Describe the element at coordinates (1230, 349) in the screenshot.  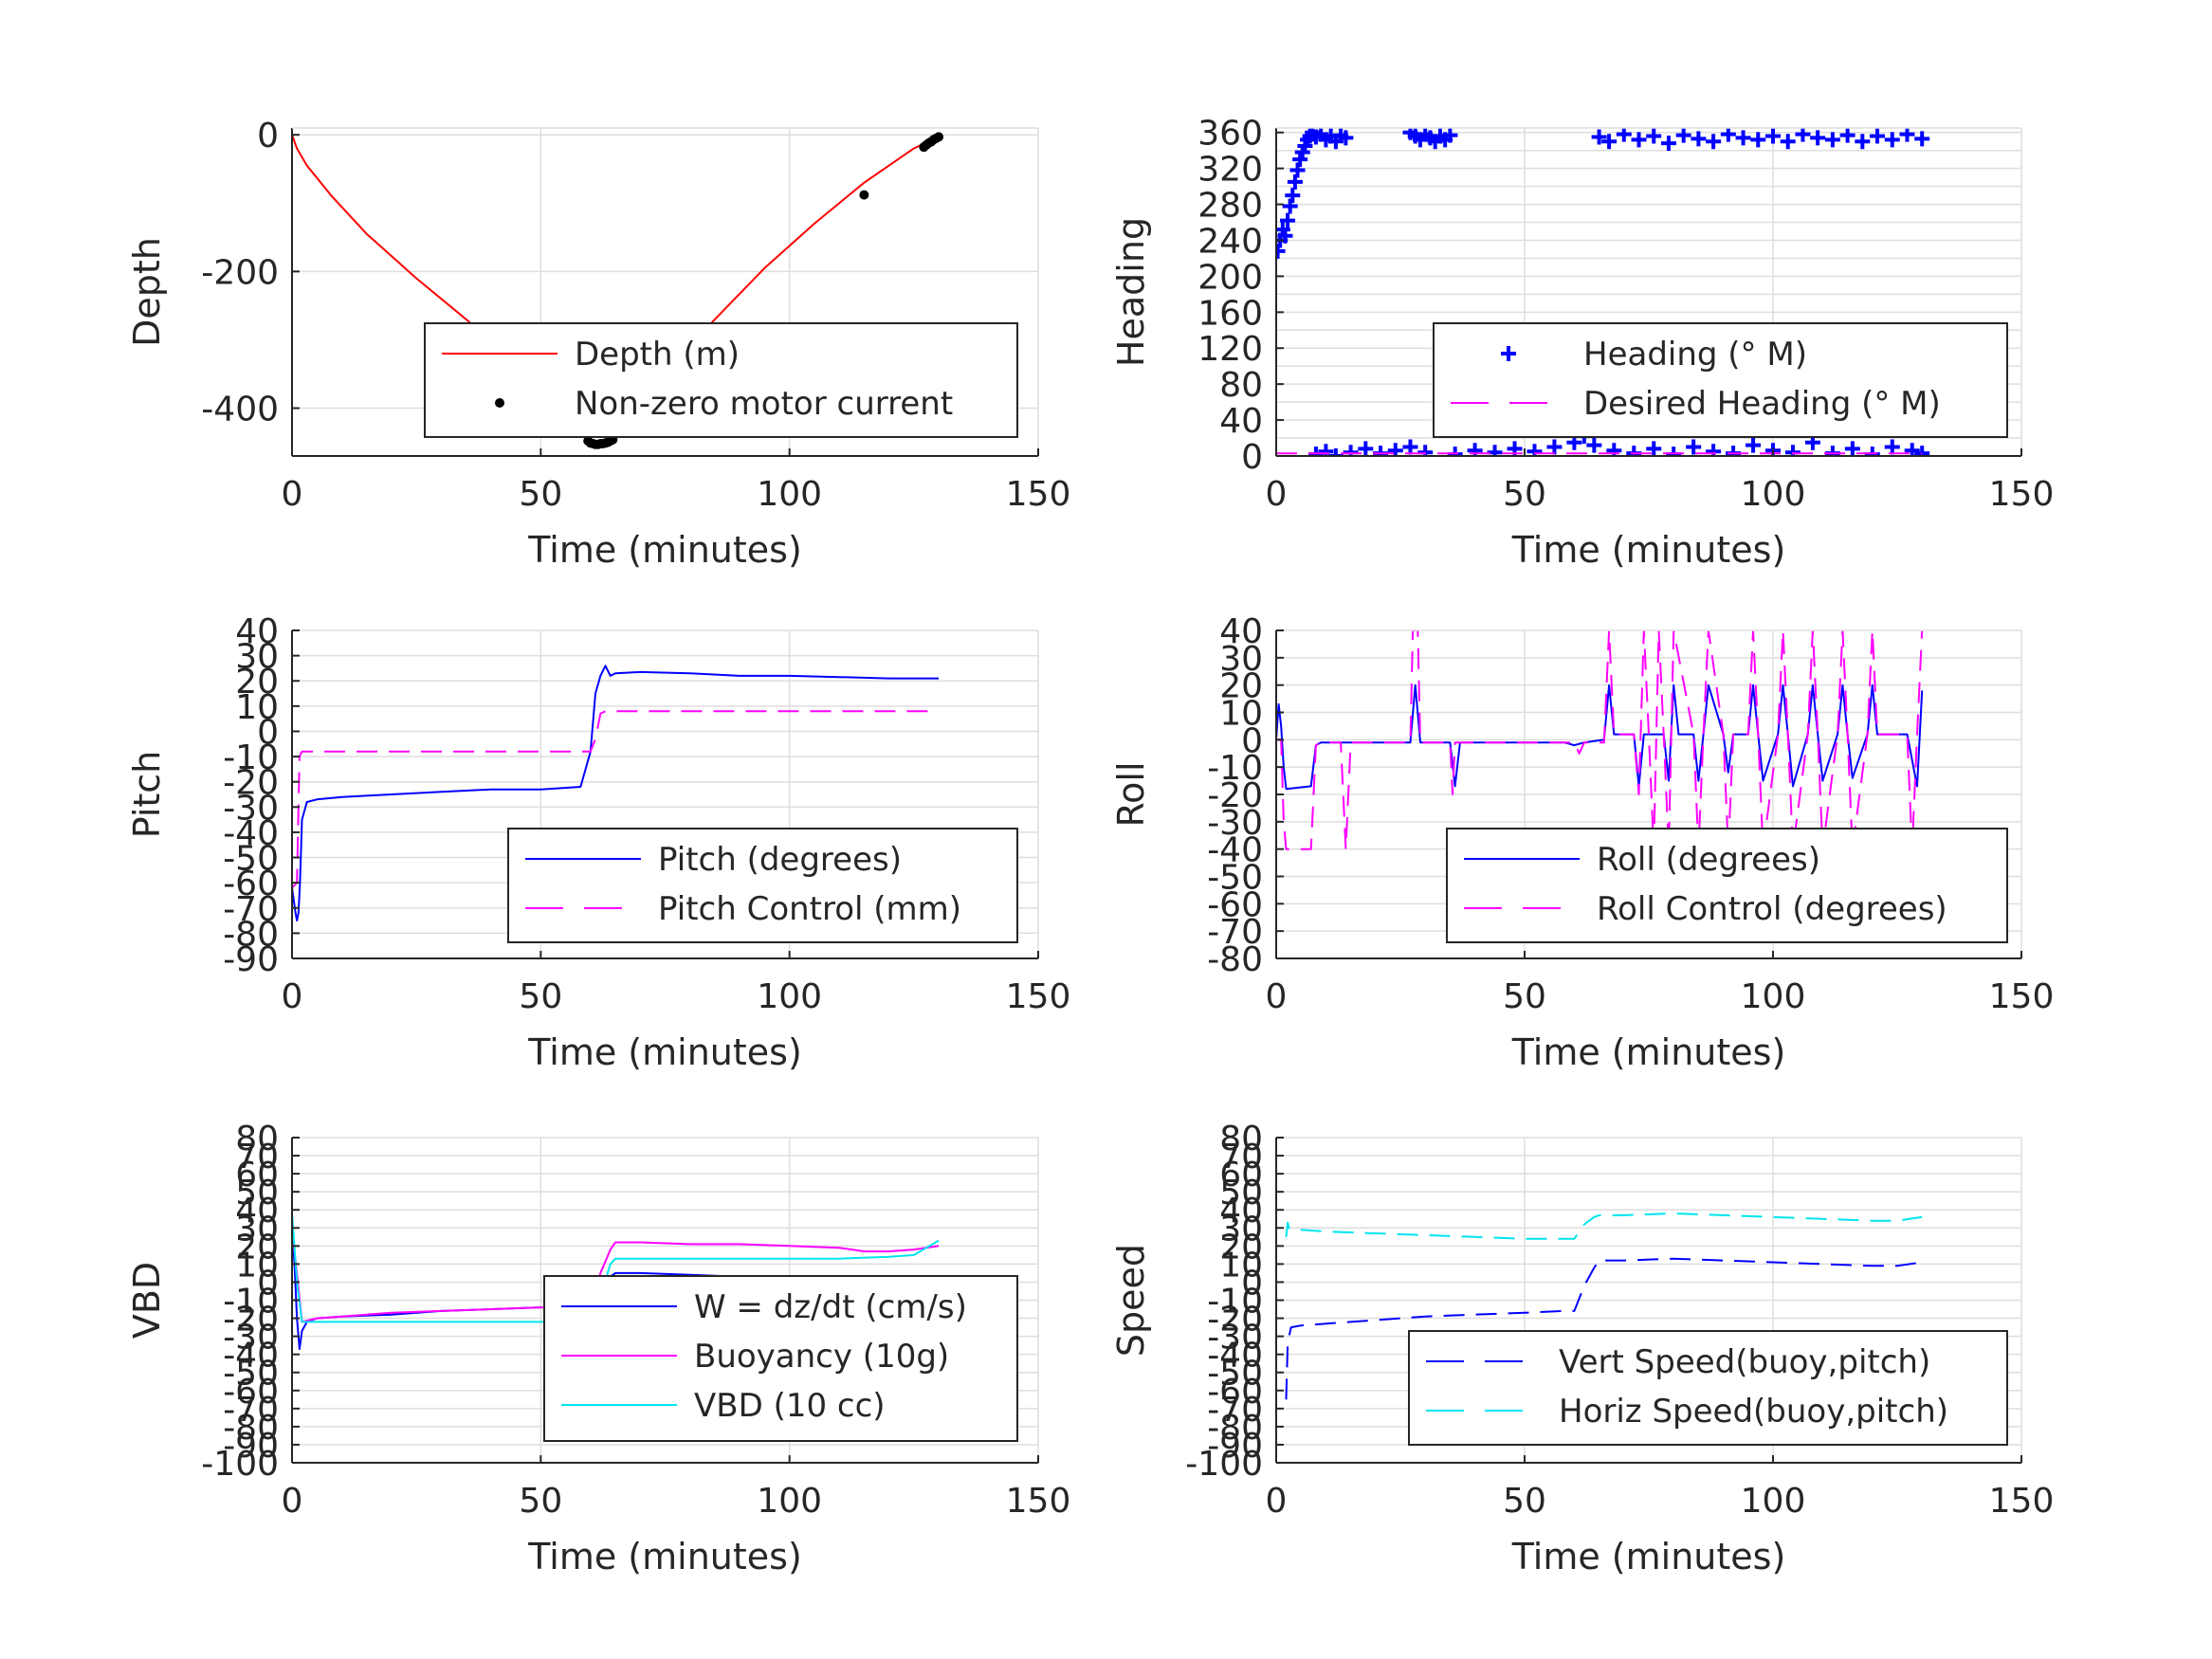
I see `y-tick-label: 120` at that location.